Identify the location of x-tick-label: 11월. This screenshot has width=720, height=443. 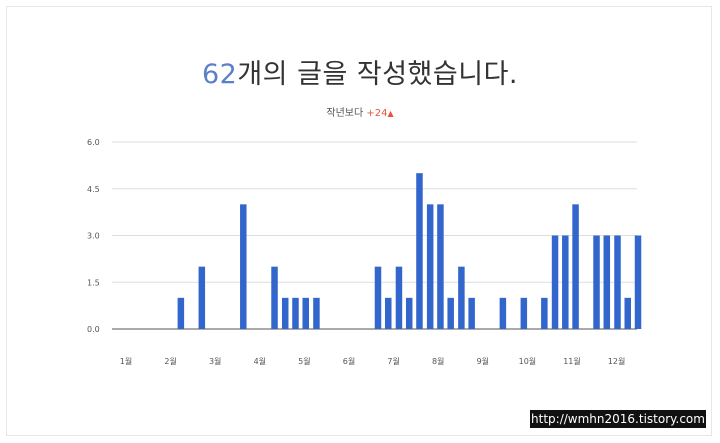
(572, 361).